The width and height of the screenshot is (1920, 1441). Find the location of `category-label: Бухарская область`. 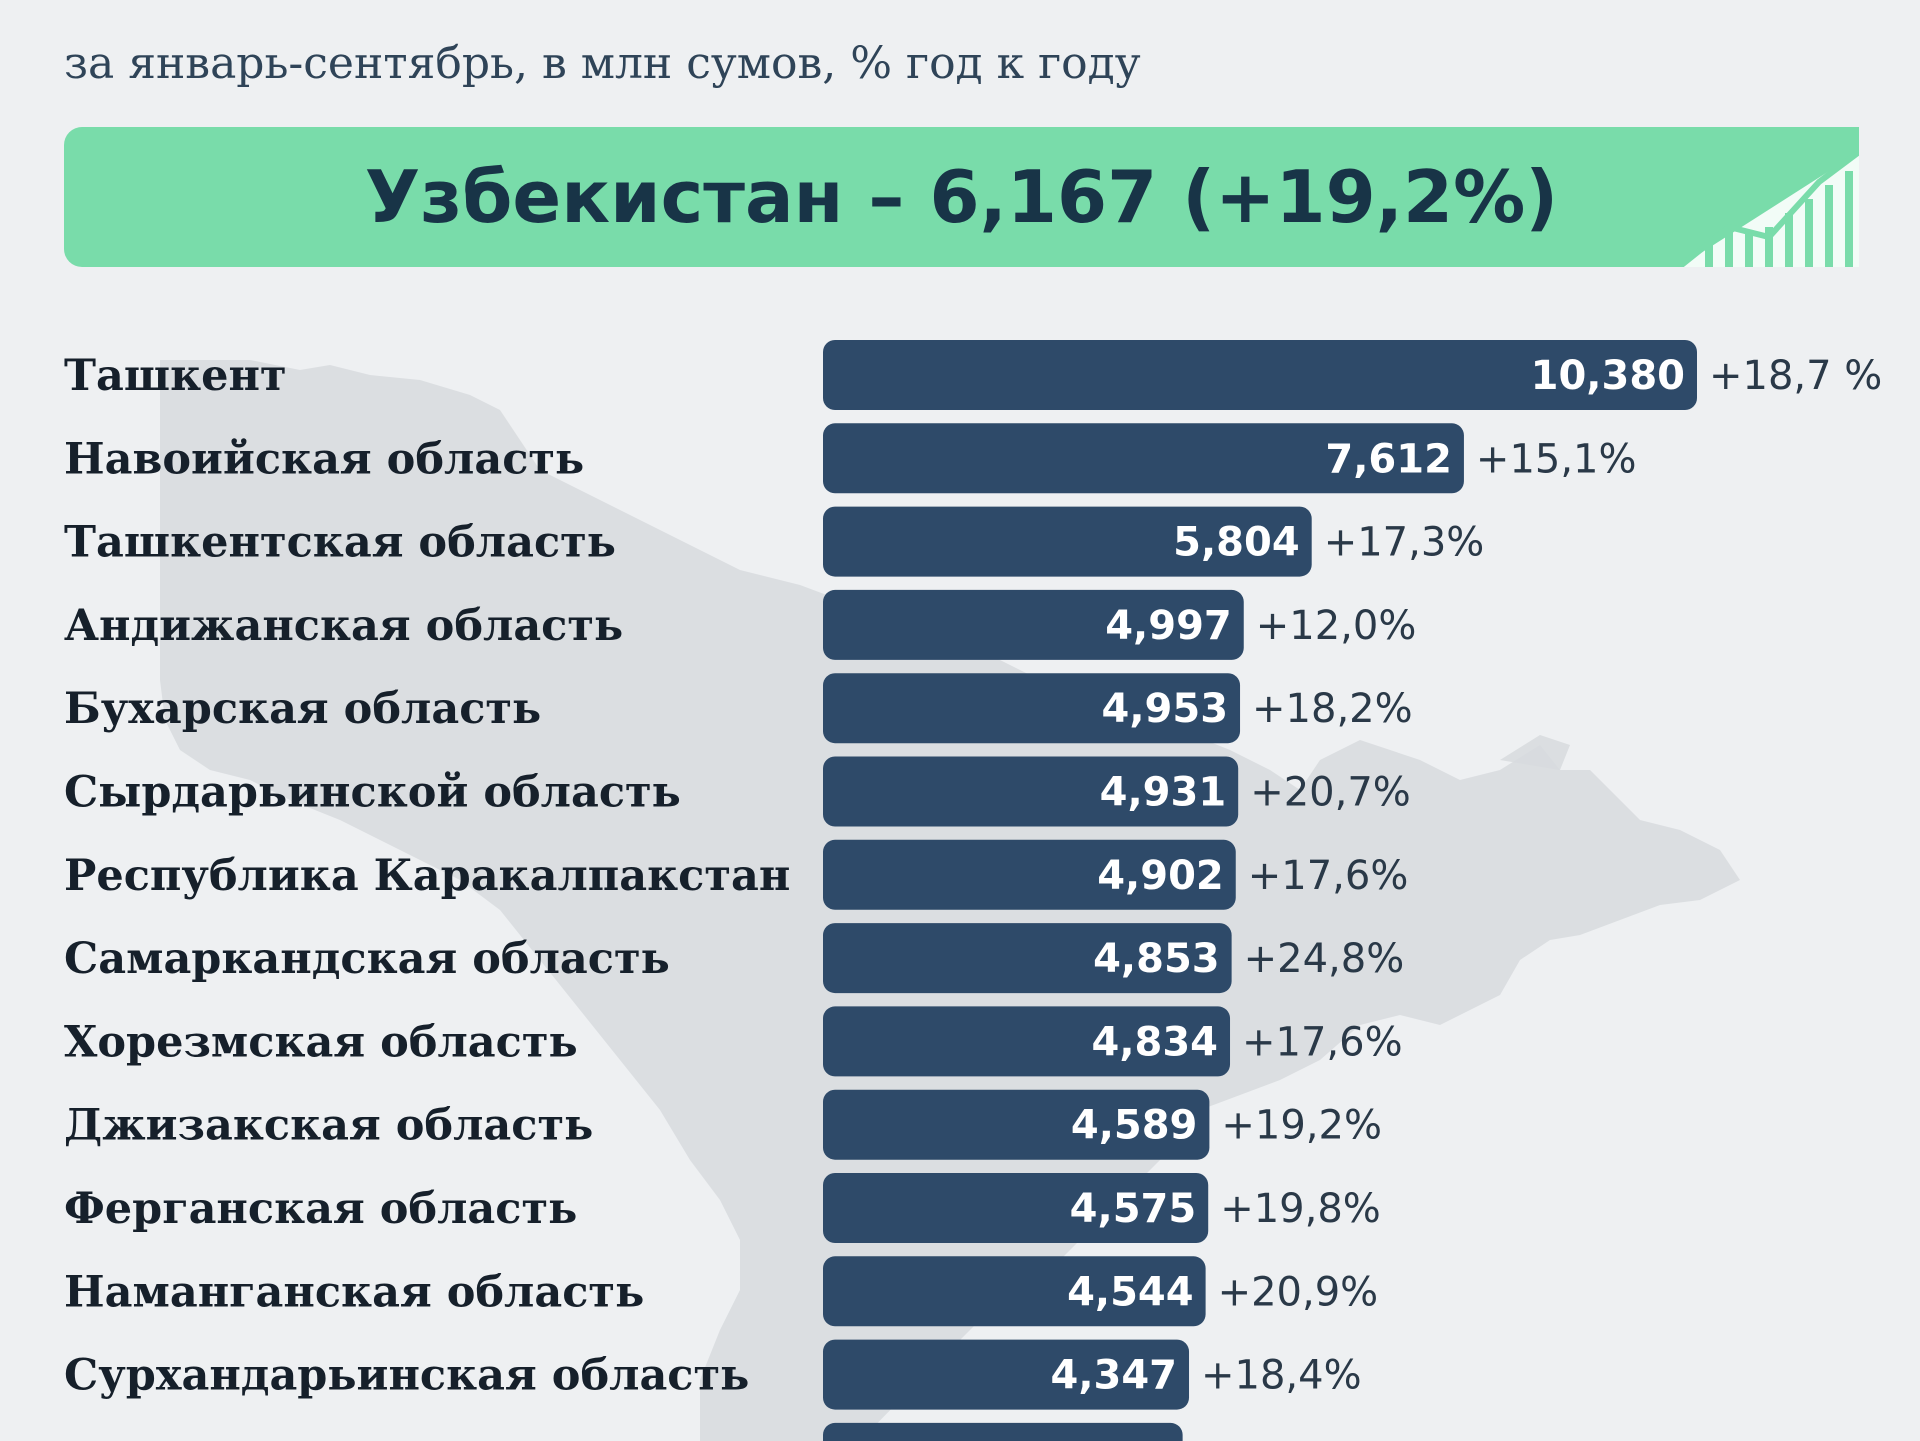

category-label: Бухарская область is located at coordinates (302, 709).